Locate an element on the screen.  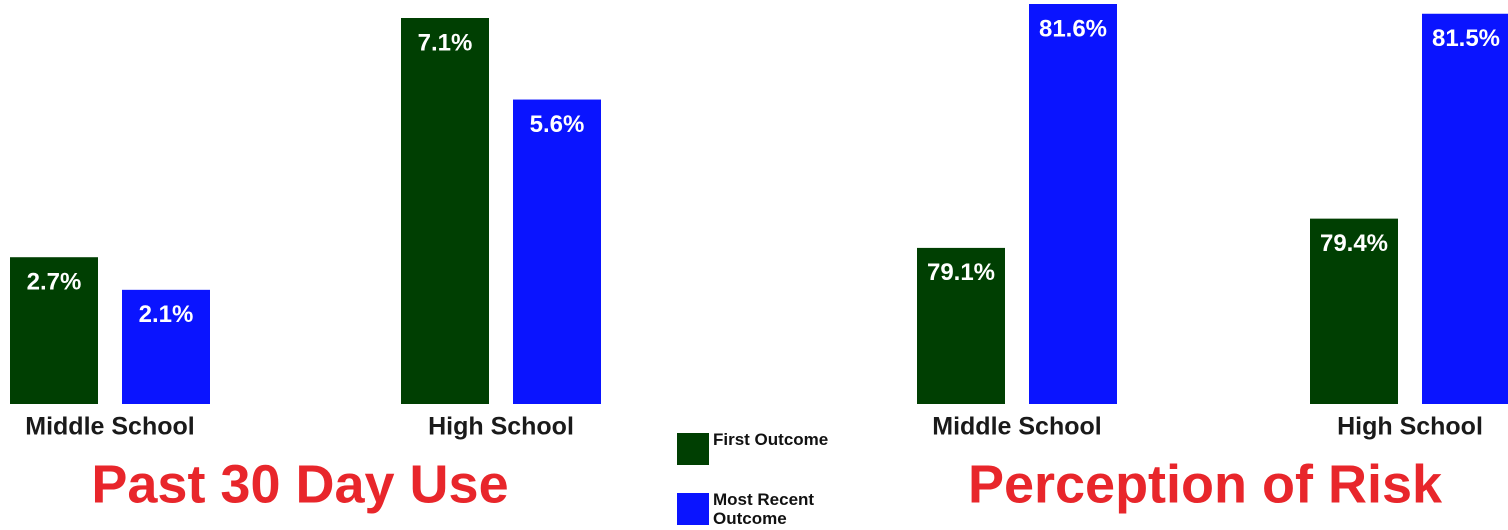
value-label: 81.5% is located at coordinates (1466, 38).